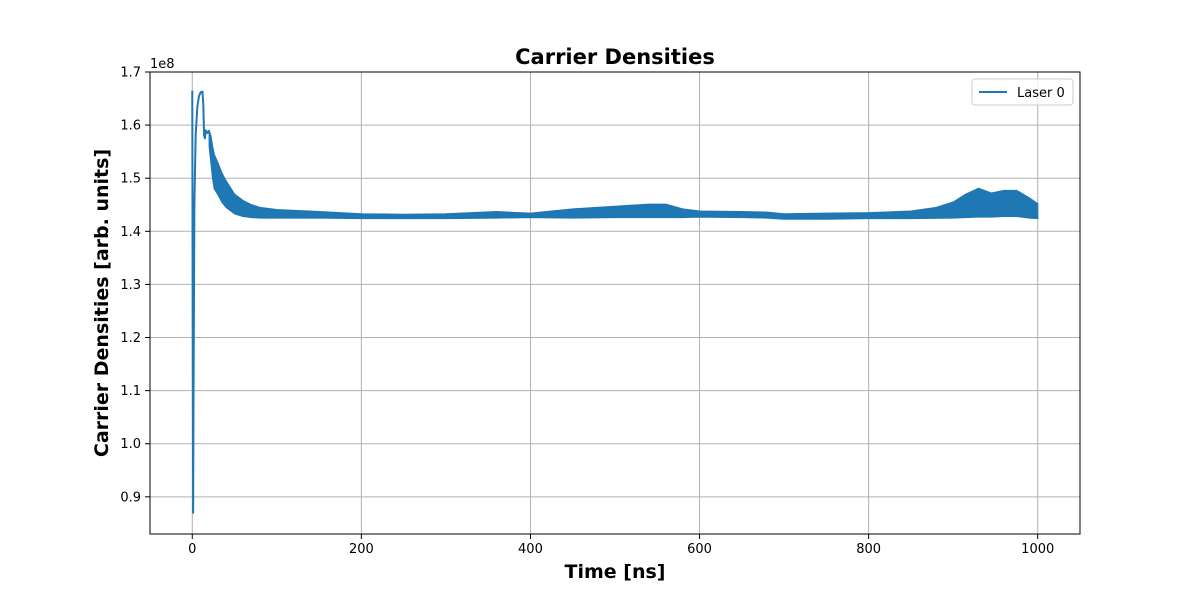  I want to click on y-tick-label: 1.5, so click(130, 179).